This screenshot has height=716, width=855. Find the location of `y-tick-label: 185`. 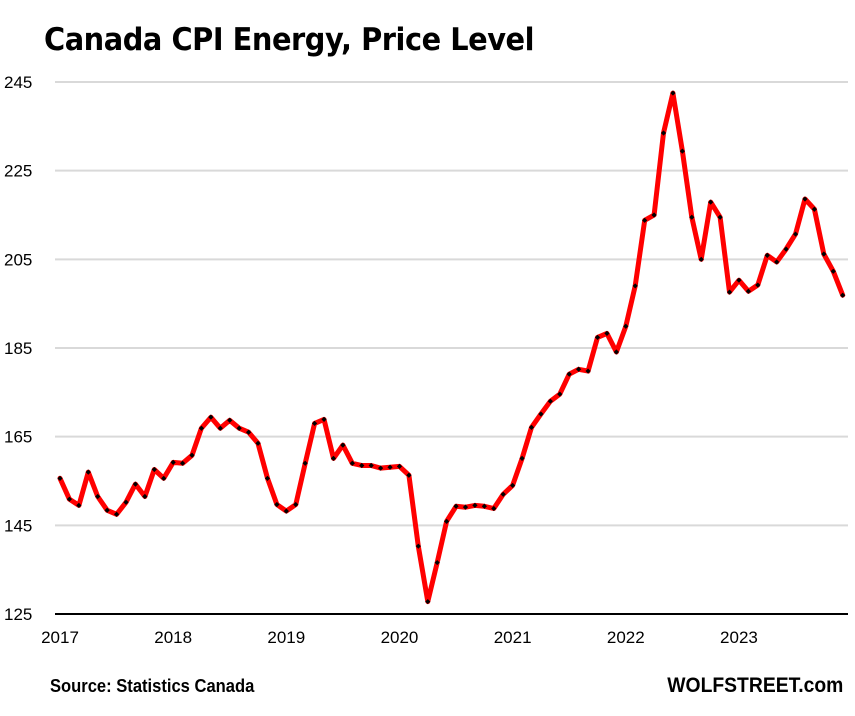

y-tick-label: 185 is located at coordinates (18, 348).